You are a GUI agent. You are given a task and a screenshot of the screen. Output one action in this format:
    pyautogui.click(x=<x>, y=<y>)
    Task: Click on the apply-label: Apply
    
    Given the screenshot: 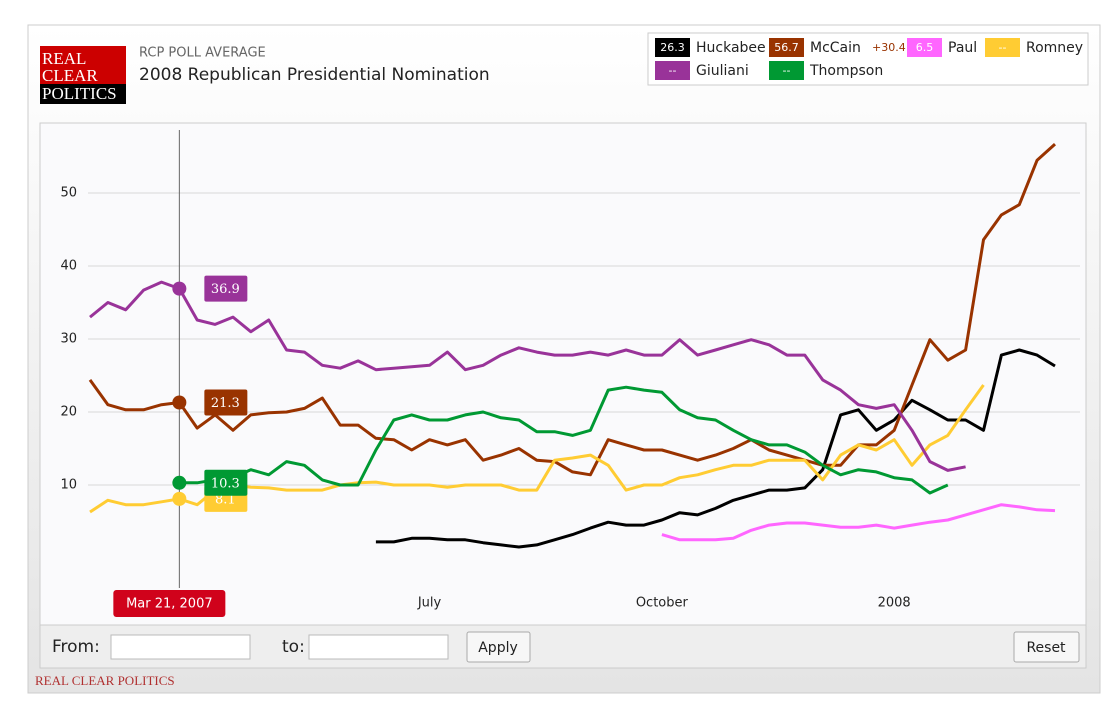 What is the action you would take?
    pyautogui.click(x=498, y=648)
    